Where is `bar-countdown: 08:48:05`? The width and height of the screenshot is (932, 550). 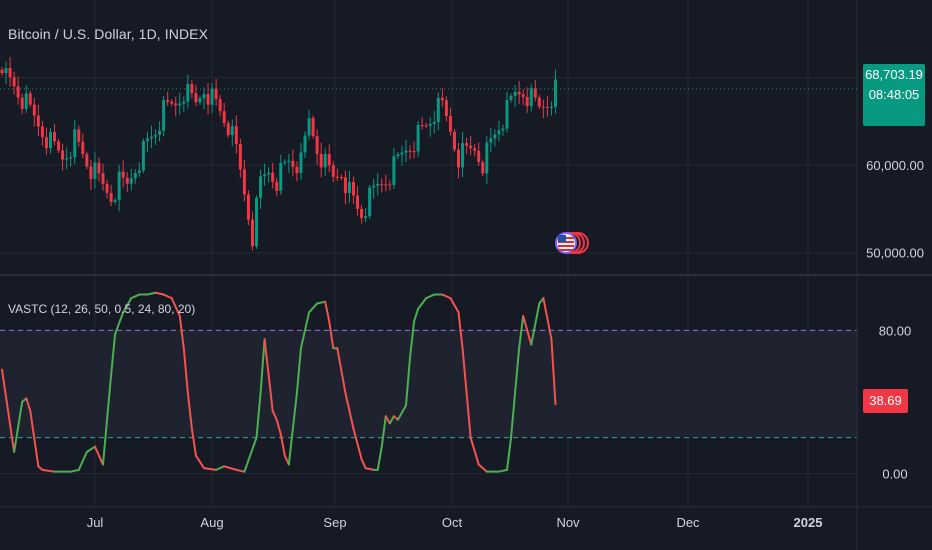 bar-countdown: 08:48:05 is located at coordinates (894, 94).